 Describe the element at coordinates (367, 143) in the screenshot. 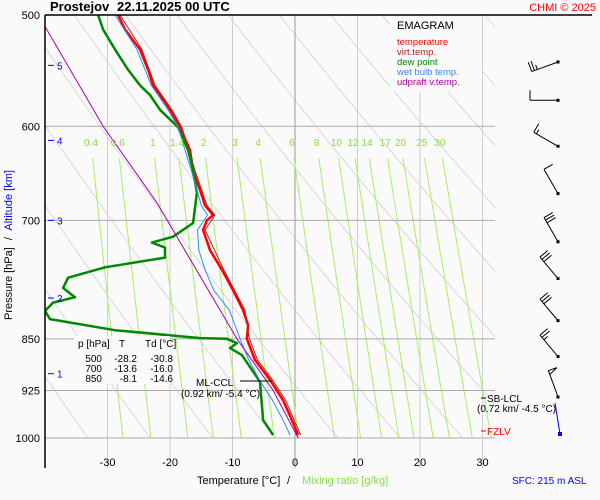

I see `mixing-ratio-label: 14` at that location.